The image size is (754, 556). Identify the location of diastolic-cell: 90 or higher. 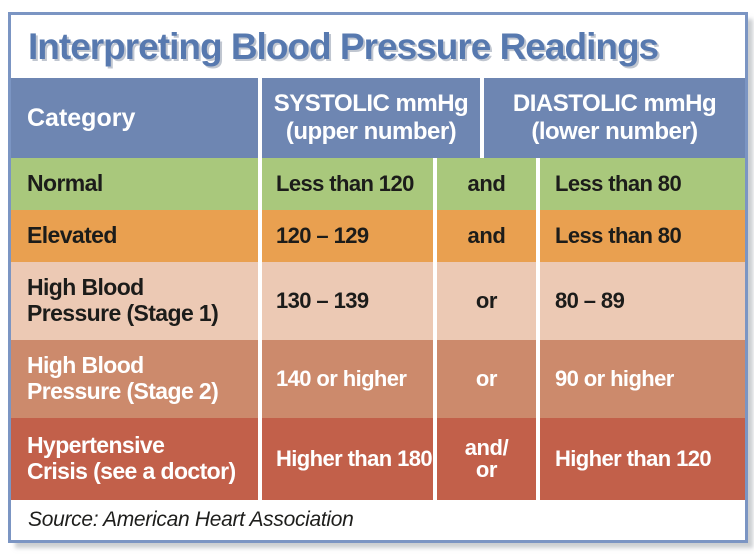
(642, 379).